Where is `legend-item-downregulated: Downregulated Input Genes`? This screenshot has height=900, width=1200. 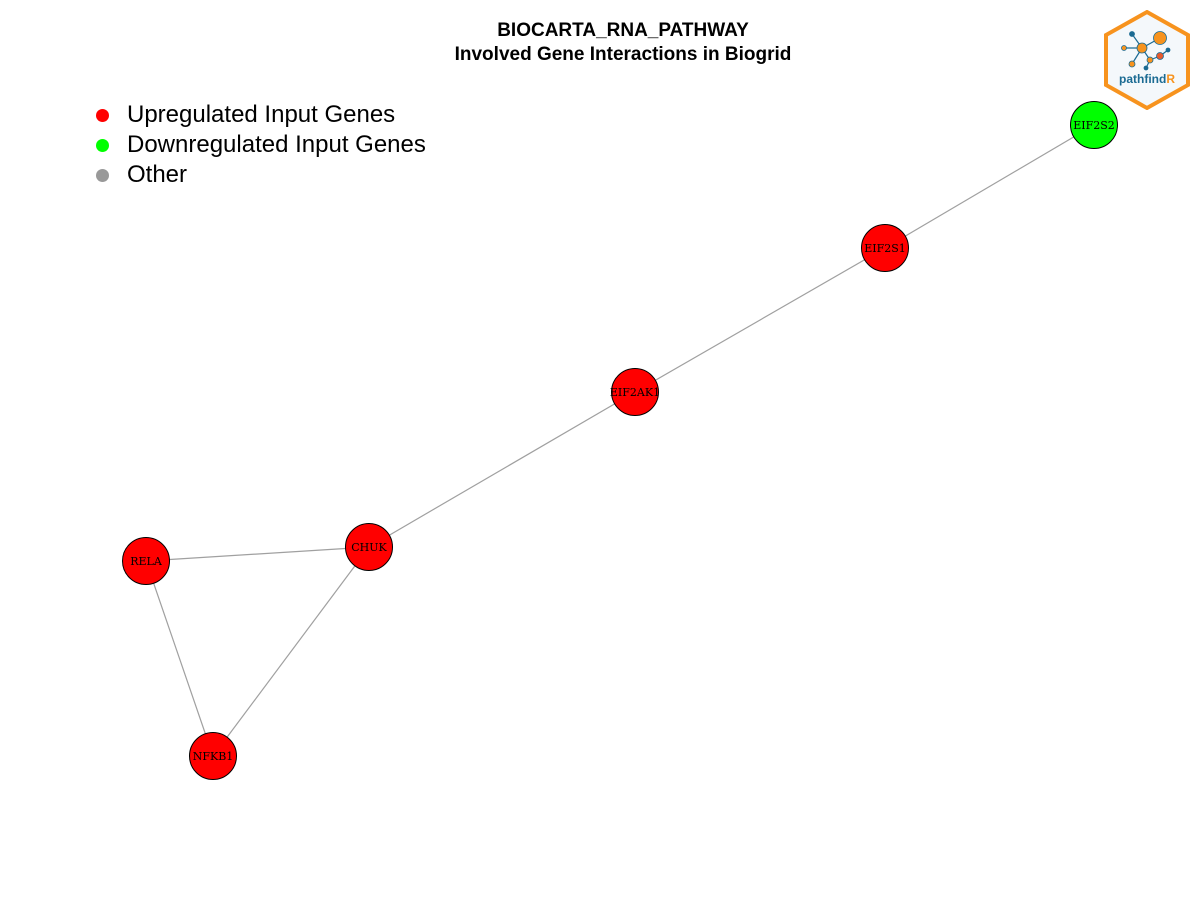
legend-item-downregulated: Downregulated Input Genes is located at coordinates (261, 145).